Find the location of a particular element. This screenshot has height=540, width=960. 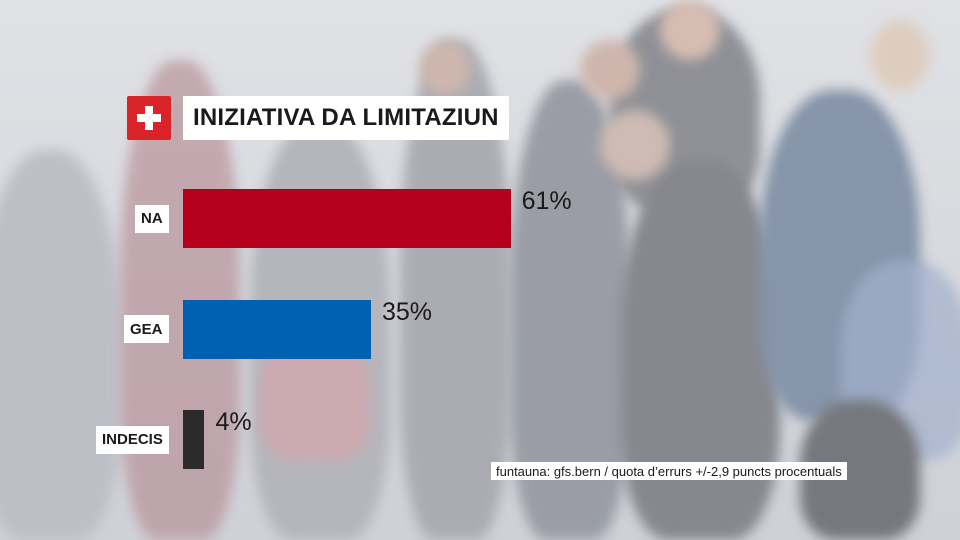

chart-title-box: INIZIATIVA DA LIMITAZIUN is located at coordinates (346, 118).